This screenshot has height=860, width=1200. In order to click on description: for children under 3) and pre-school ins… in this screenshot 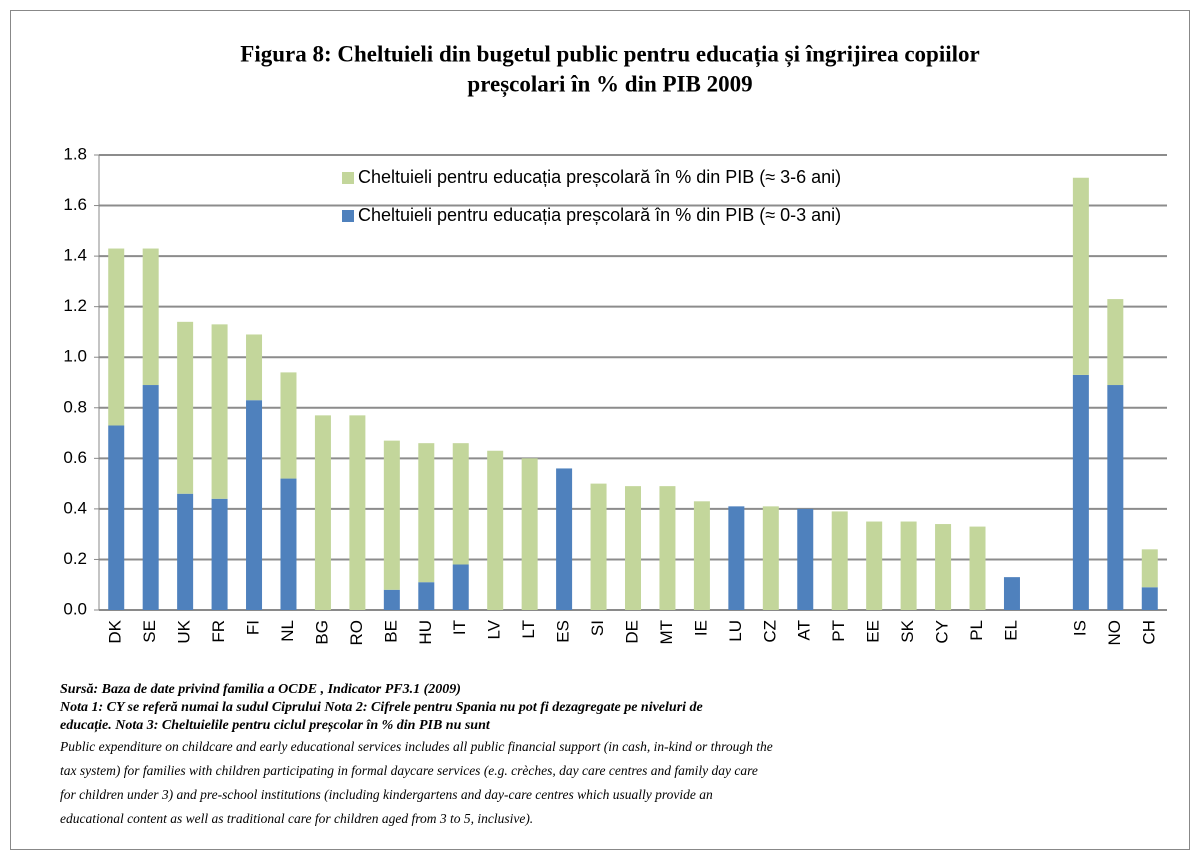, I will do `click(386, 794)`.